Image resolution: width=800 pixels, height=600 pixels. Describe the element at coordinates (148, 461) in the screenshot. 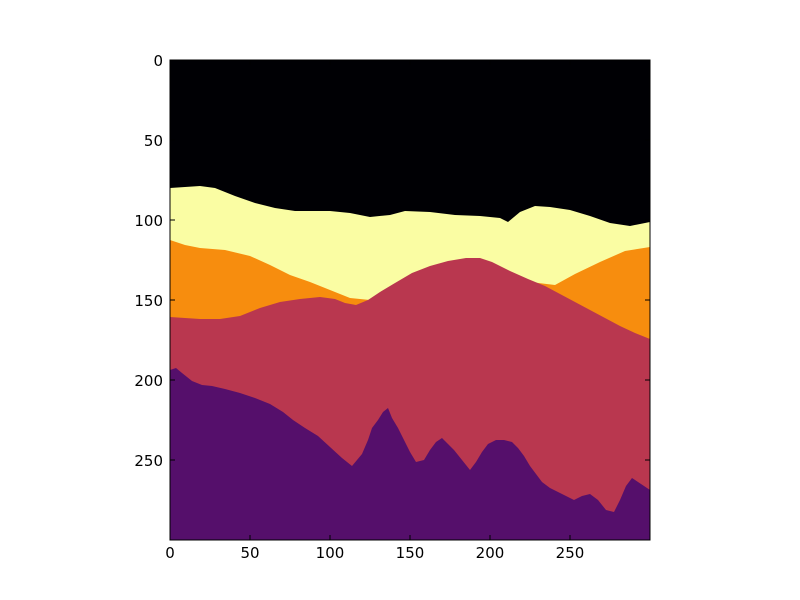

I see `y-tick-label: 250` at that location.